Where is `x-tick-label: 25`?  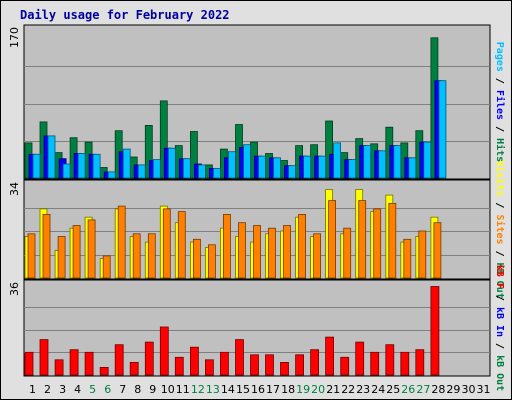
x-tick-label: 25 is located at coordinates (393, 389).